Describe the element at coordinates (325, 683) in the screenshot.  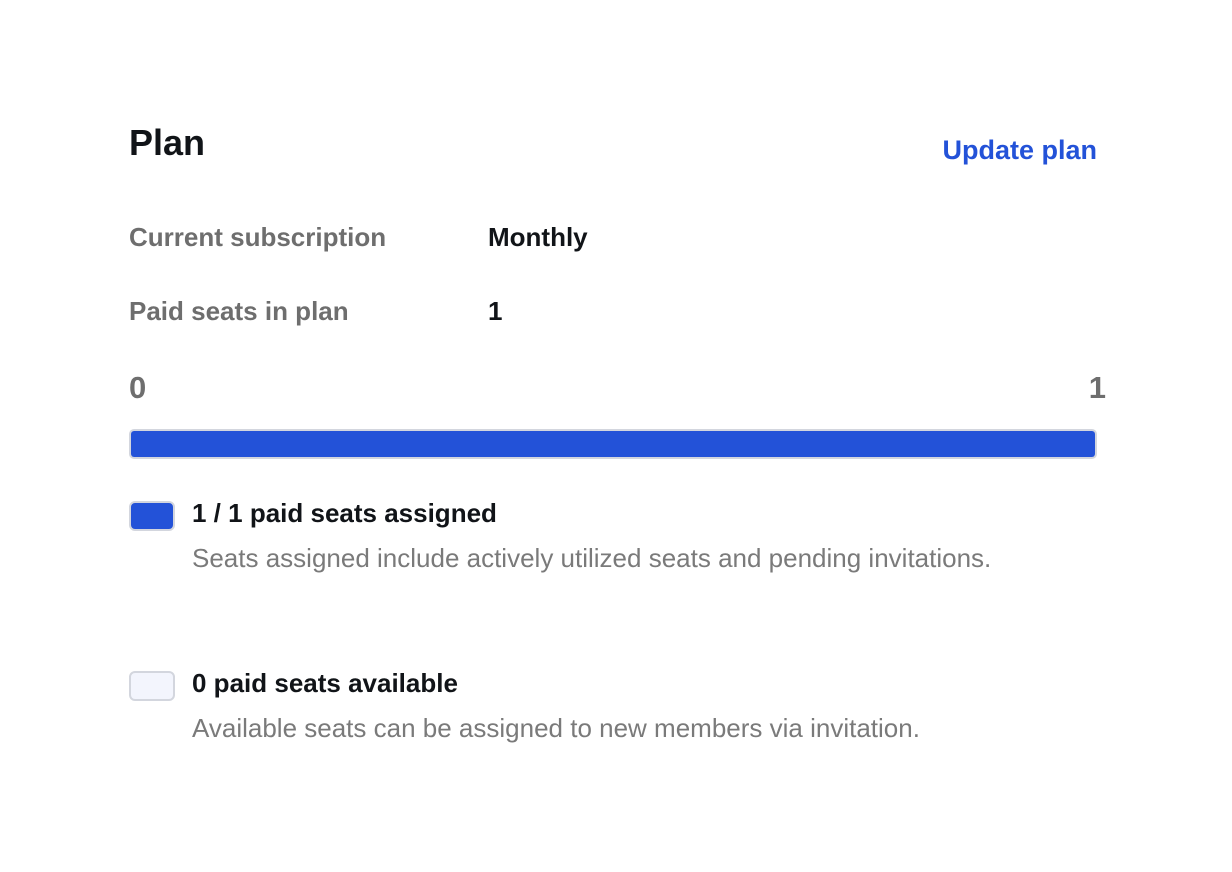
I see `available-title: 0 paid seats available` at that location.